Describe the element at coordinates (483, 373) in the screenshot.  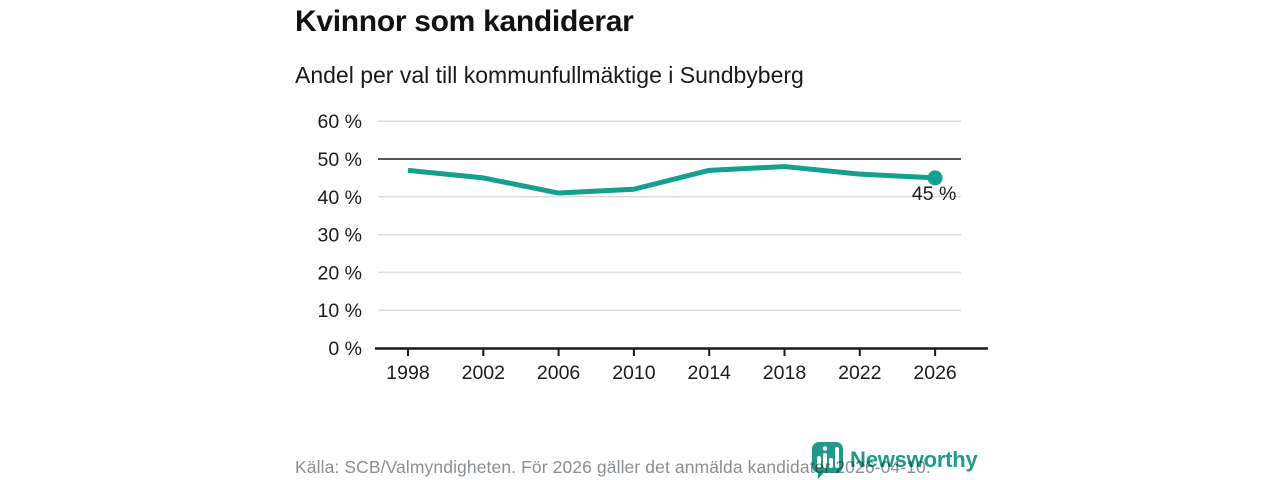
I see `x-tick-label: 2002` at that location.